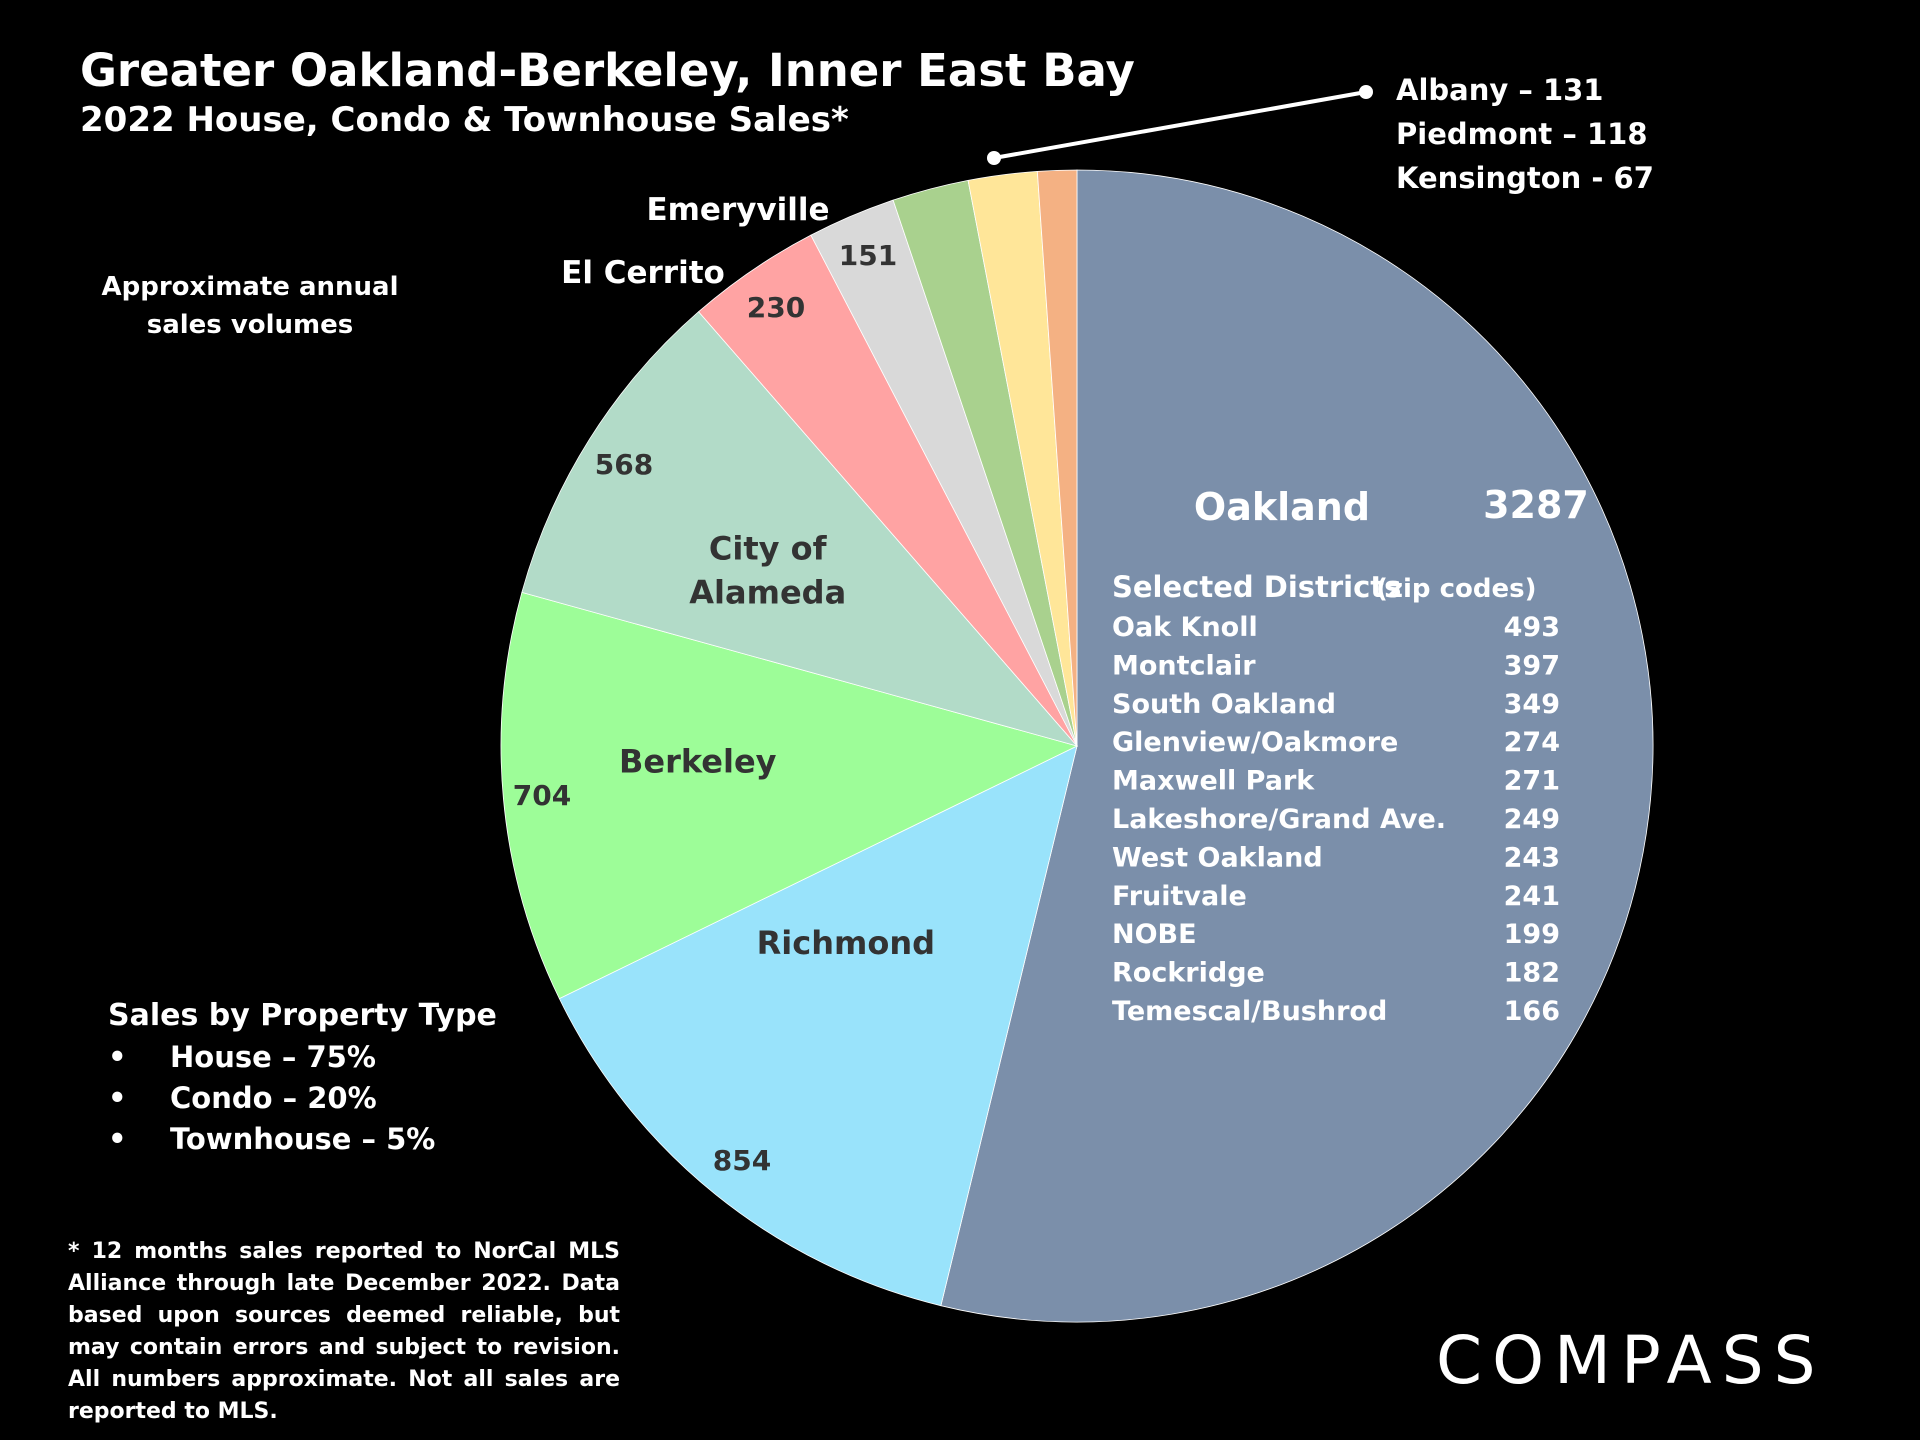  What do you see at coordinates (302, 1139) in the screenshot?
I see `property-type-townhouse: Townhouse – 5%` at bounding box center [302, 1139].